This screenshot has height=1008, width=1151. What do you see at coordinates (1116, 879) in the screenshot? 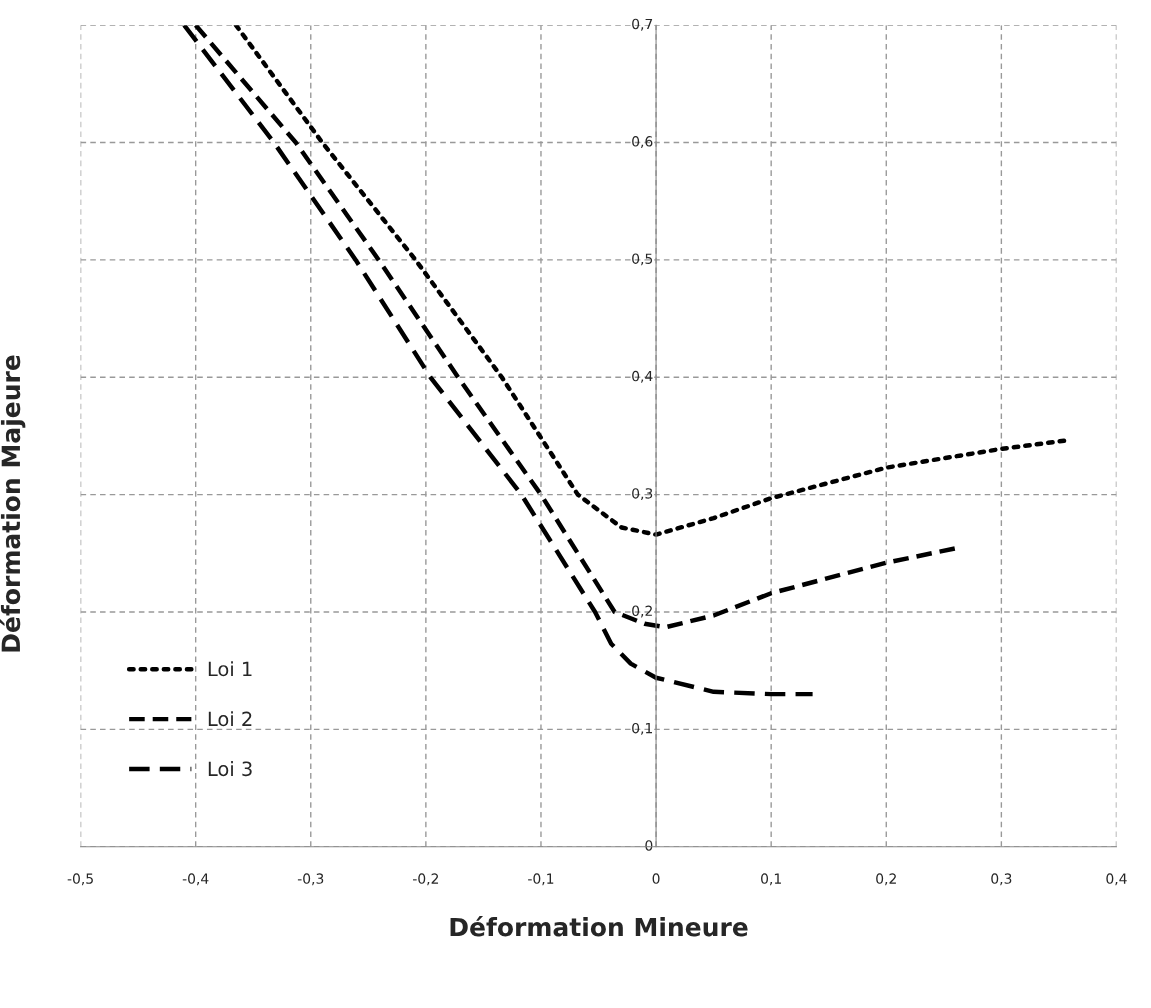
I see `x-tick-label: 0,4` at bounding box center [1116, 879].